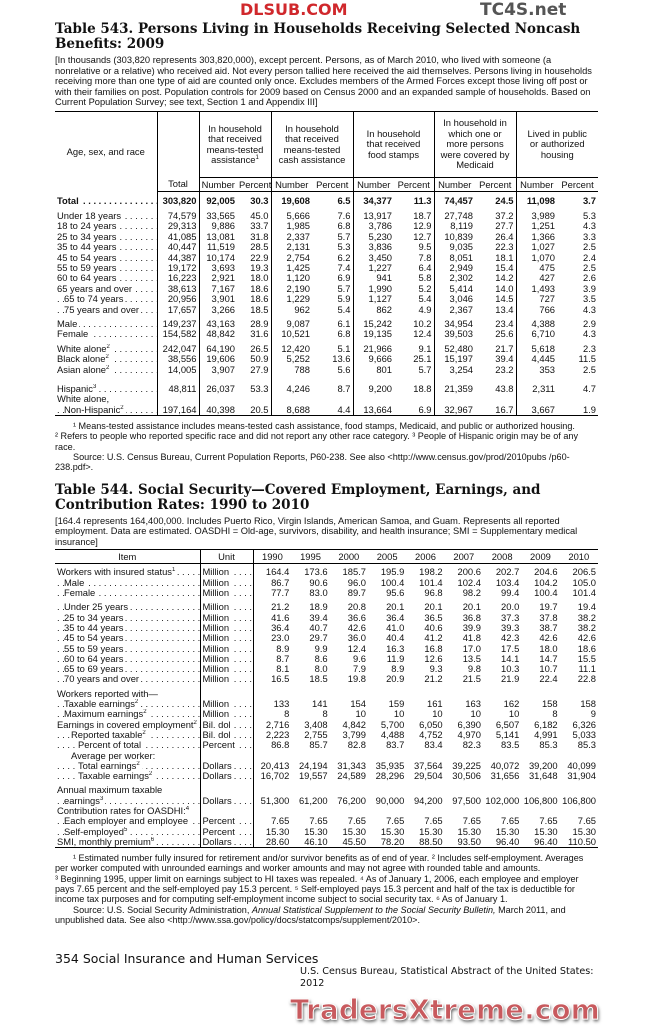 The height and width of the screenshot is (1026, 652). What do you see at coordinates (589, 247) in the screenshot?
I see `percent-cell: 2.5` at bounding box center [589, 247].